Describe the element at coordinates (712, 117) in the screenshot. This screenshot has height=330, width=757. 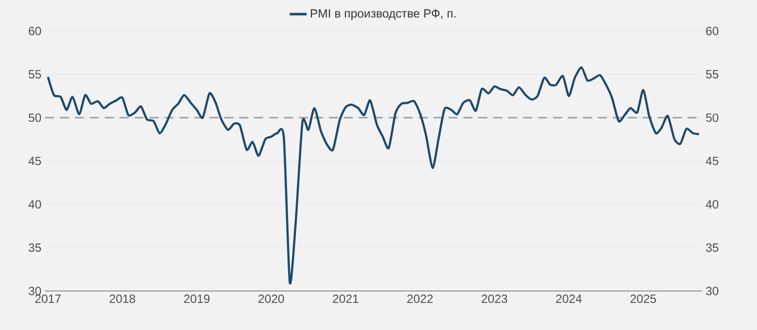
I see `y2-tick-label: 50` at that location.